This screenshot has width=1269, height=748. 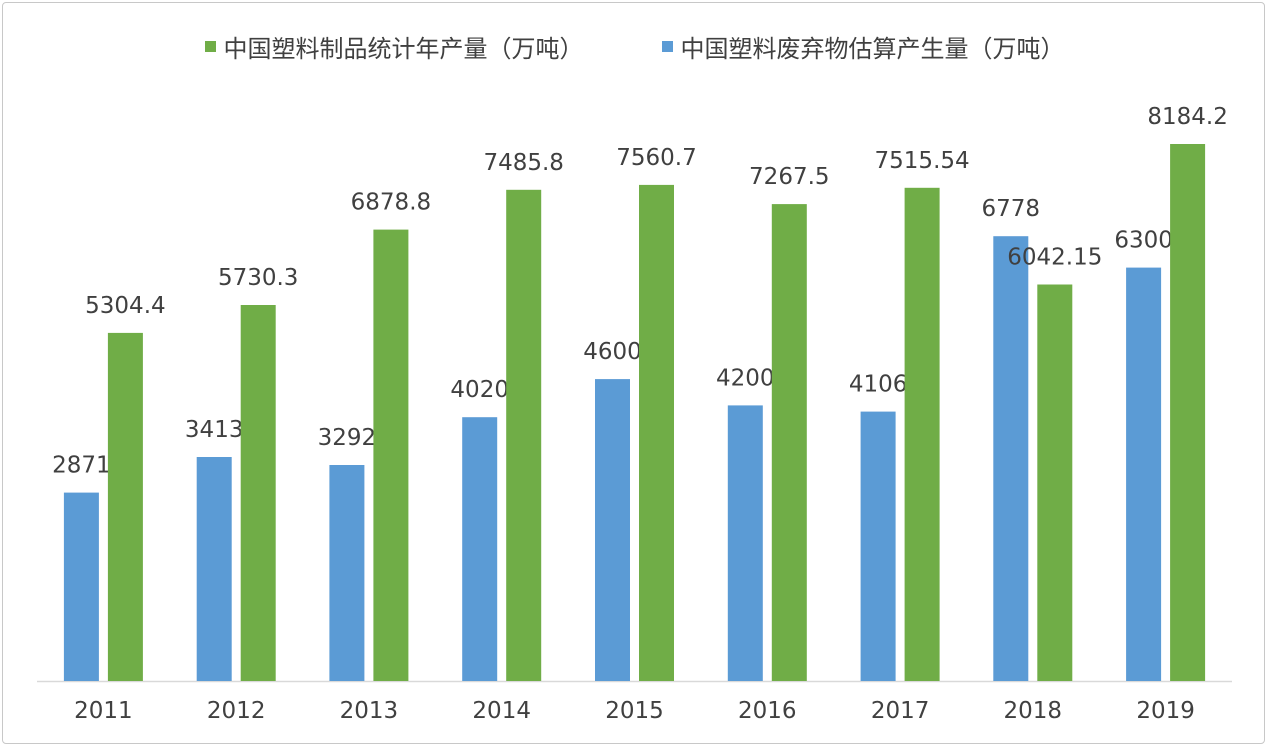 What do you see at coordinates (210, 46) in the screenshot?
I see `legend-swatch-production` at bounding box center [210, 46].